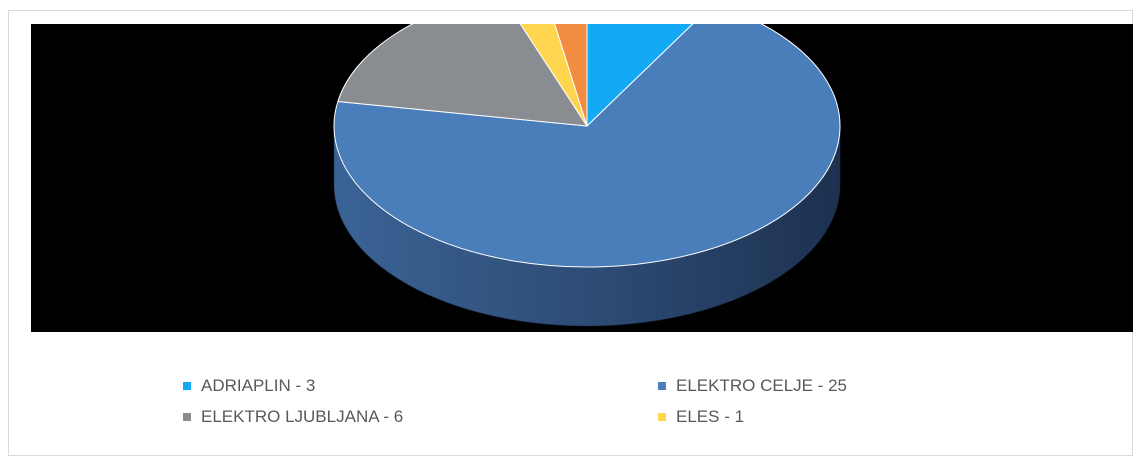 This screenshot has width=1135, height=459. I want to click on legend-label-eles: ELES - 1, so click(710, 416).